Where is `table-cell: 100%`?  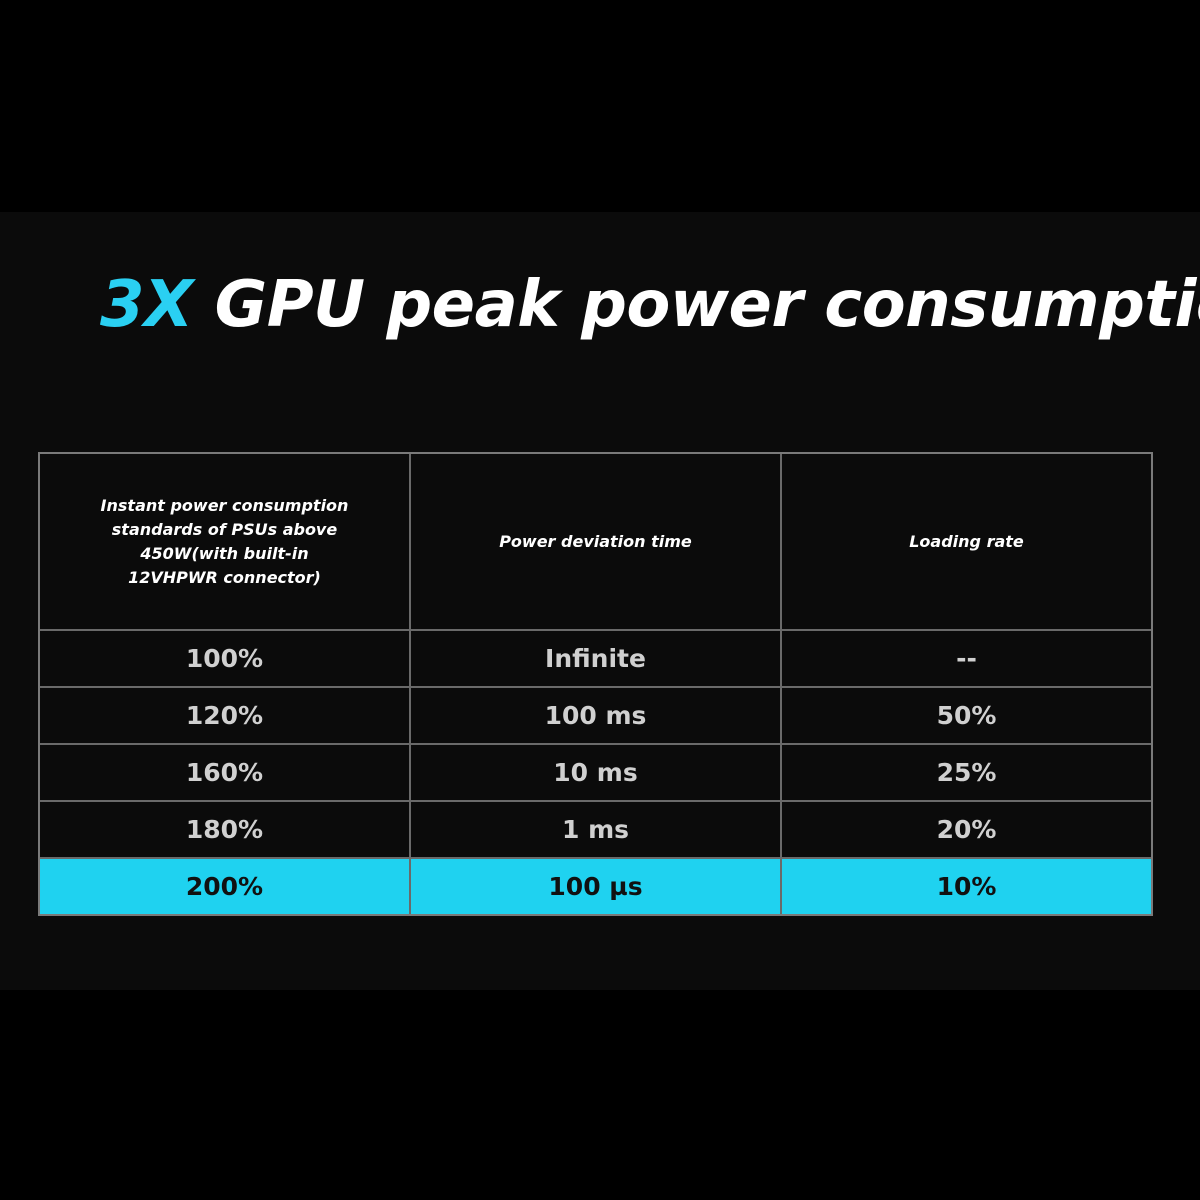
table-cell: 100% is located at coordinates (224, 658).